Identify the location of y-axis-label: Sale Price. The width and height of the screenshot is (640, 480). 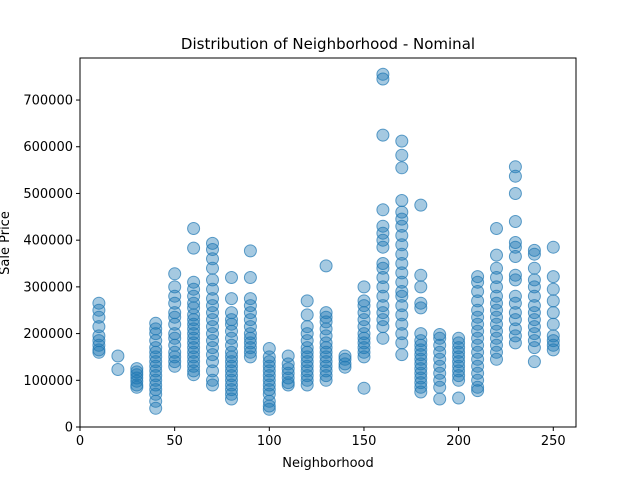
(6, 243).